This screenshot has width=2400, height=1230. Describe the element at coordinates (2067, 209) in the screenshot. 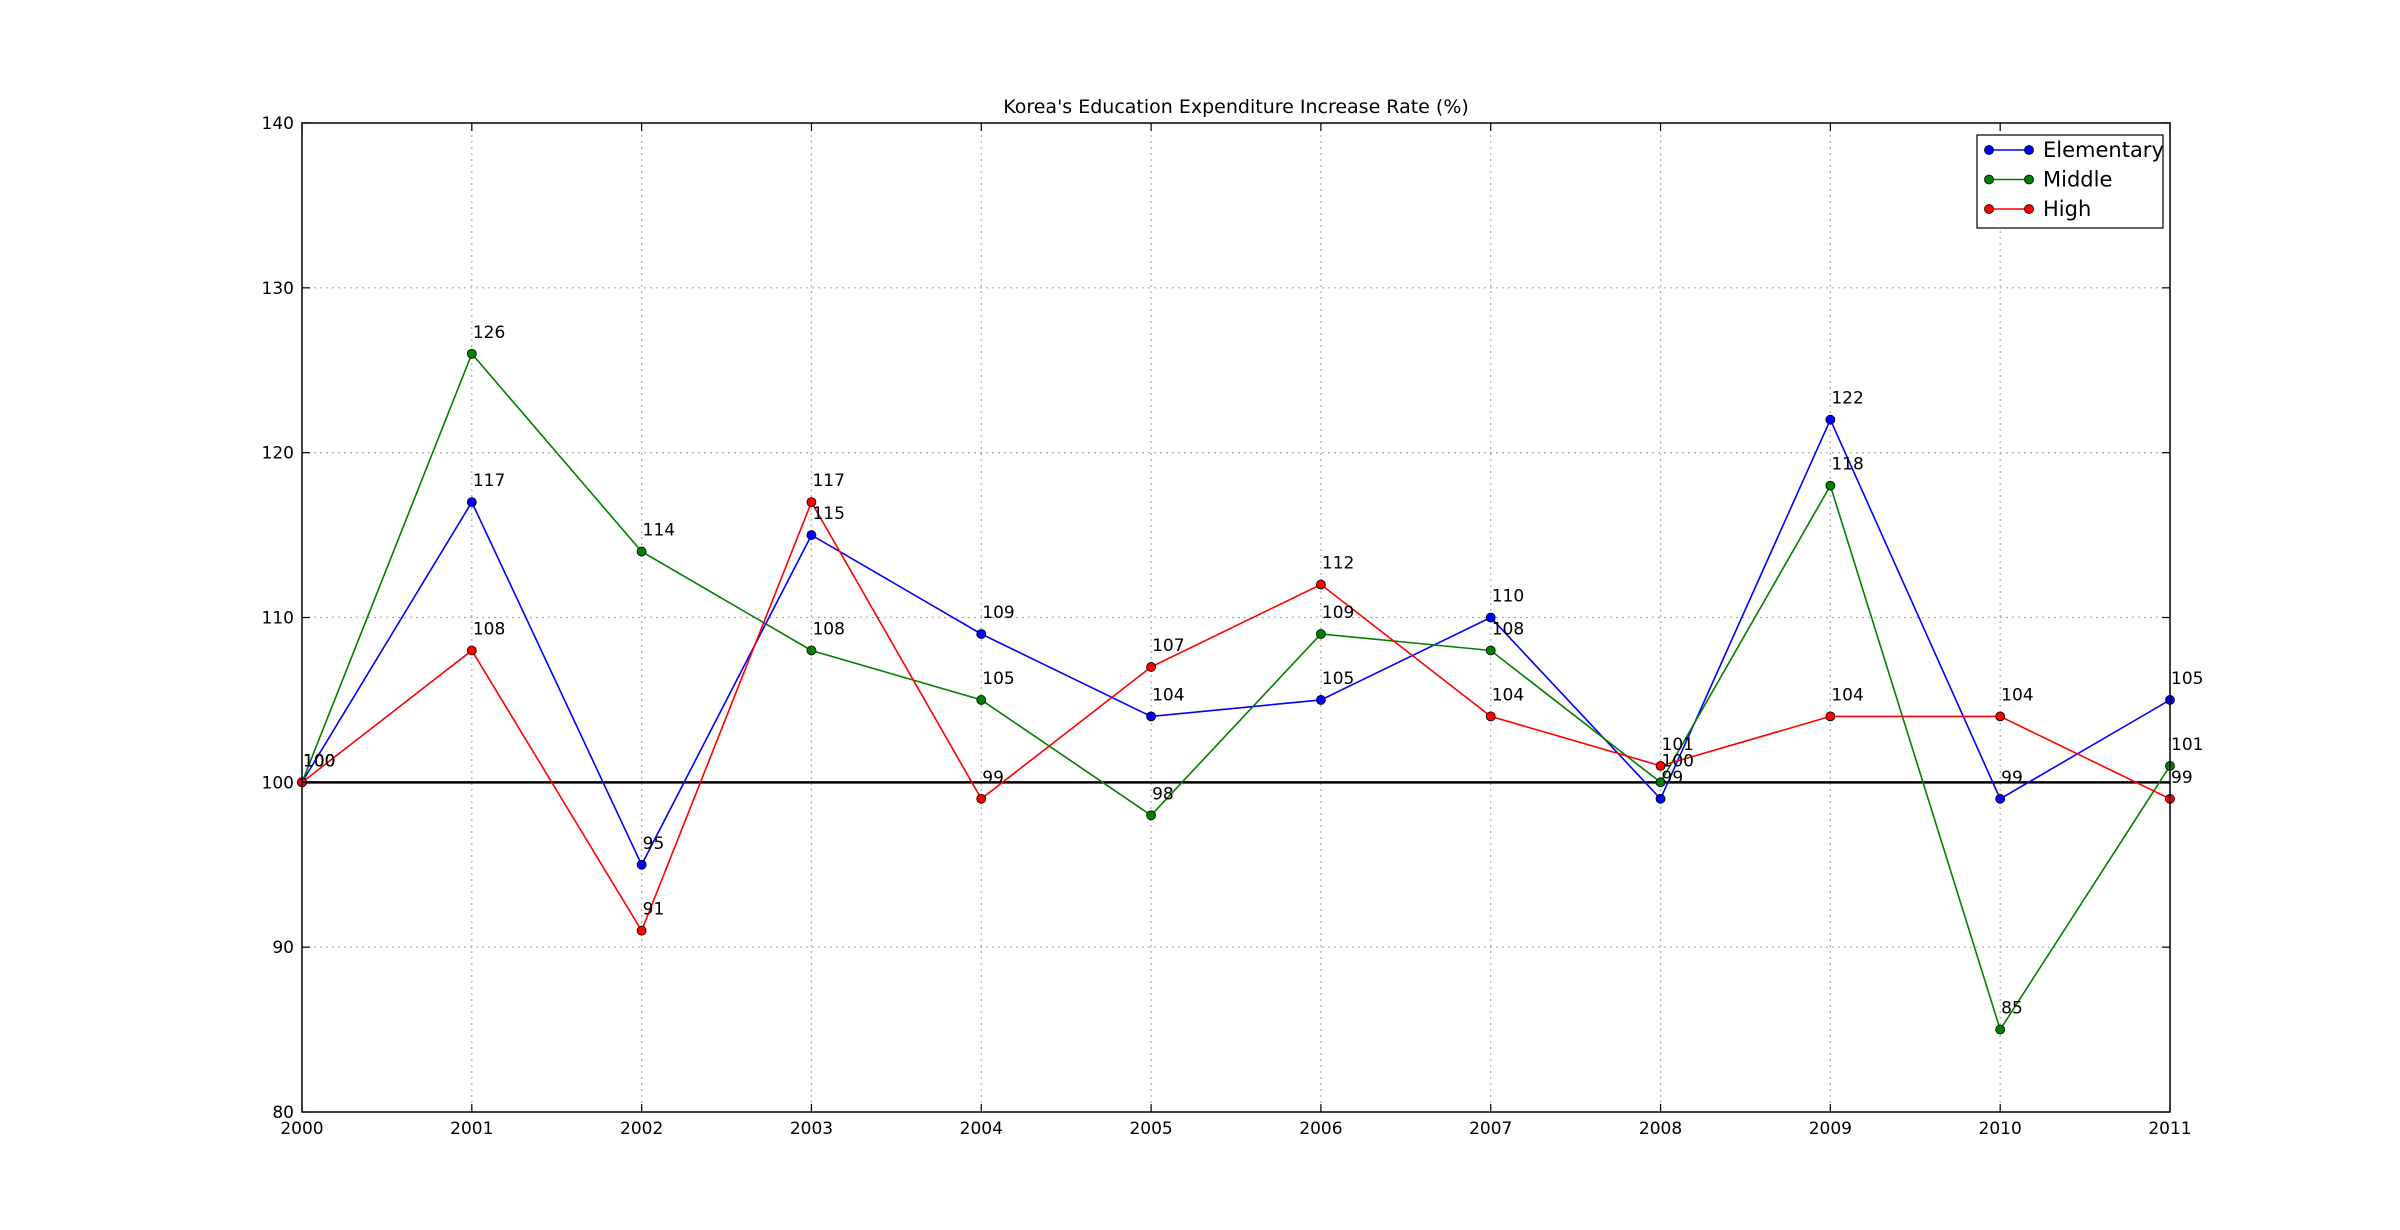

I see `legend-label: High` at that location.